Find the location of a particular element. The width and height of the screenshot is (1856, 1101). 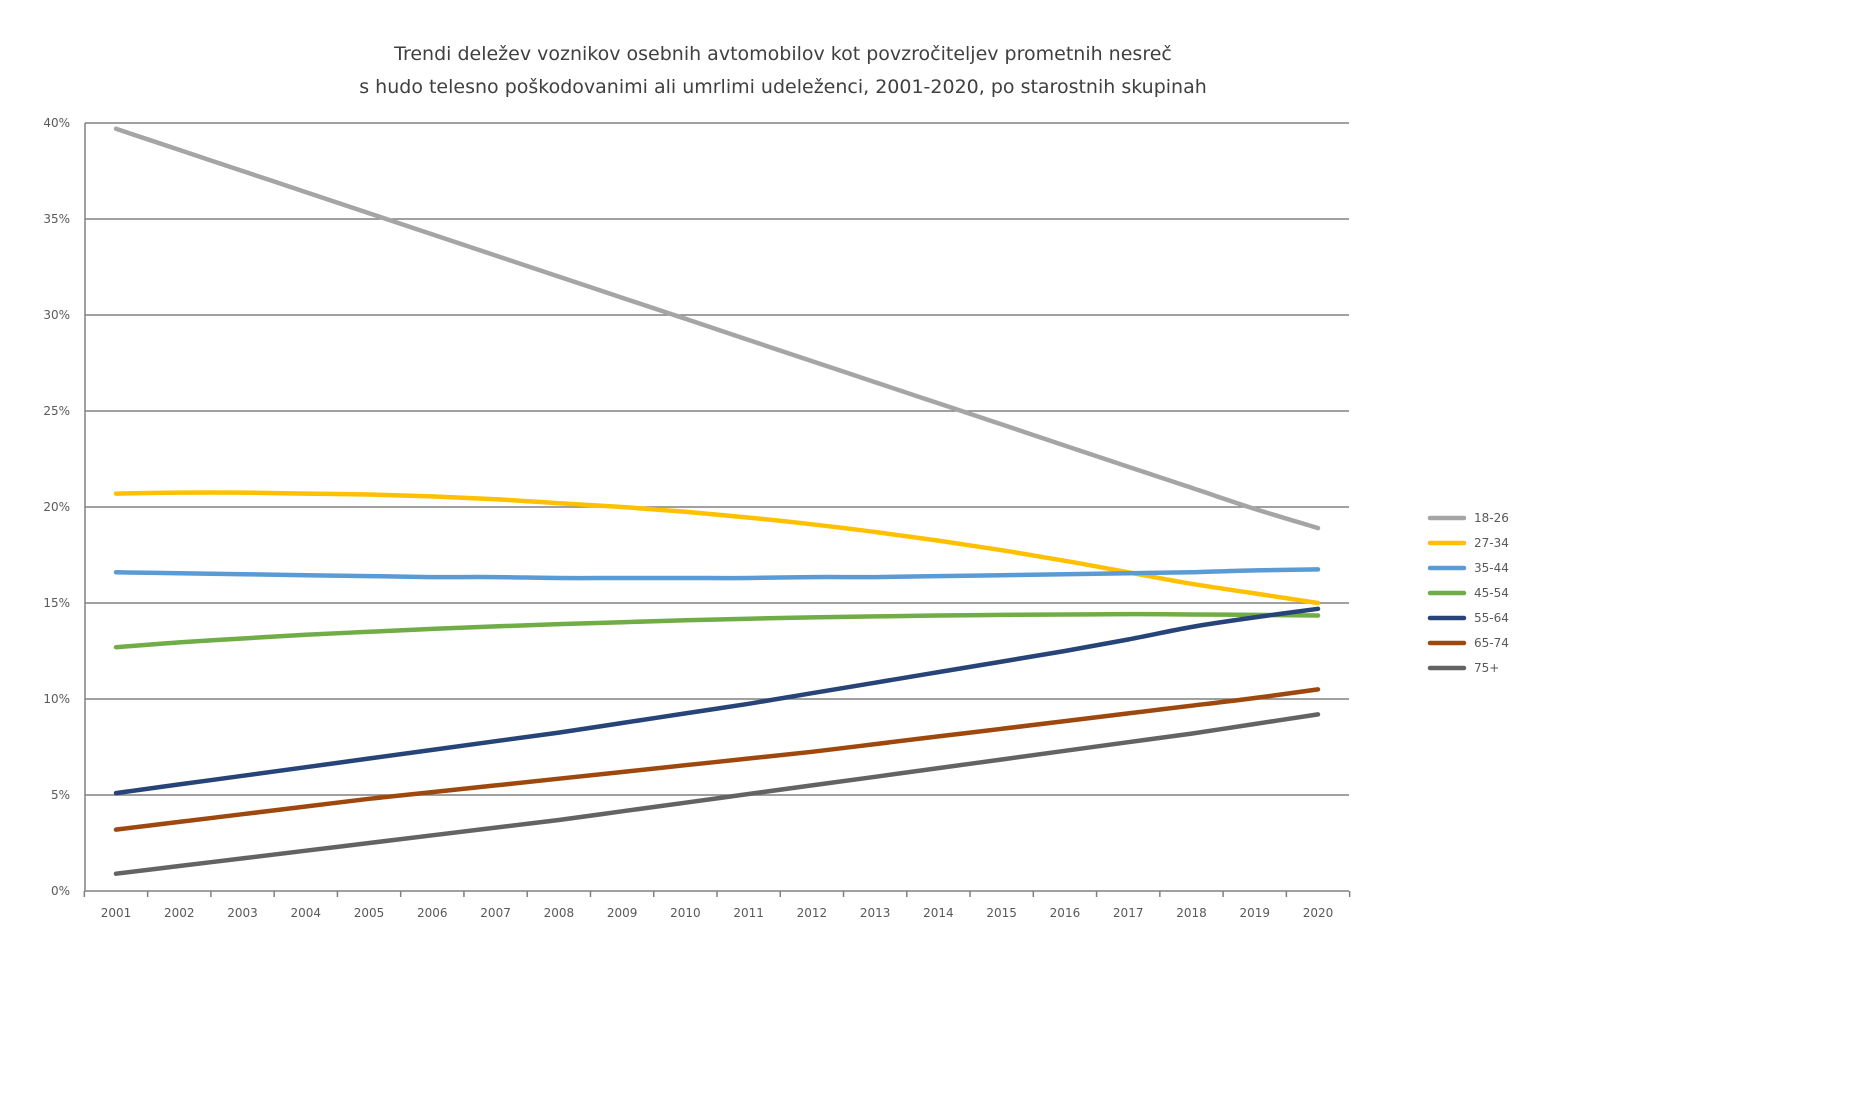

x-tick-label: 2003 is located at coordinates (242, 913).